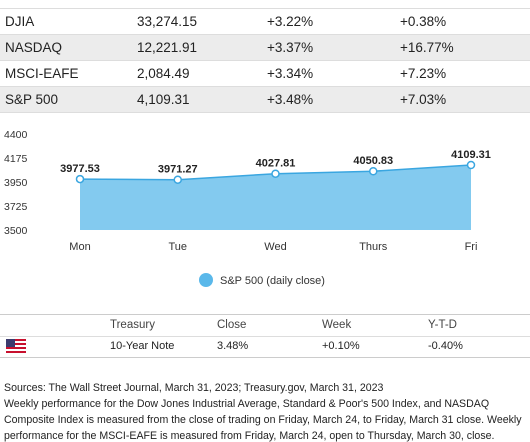 This screenshot has width=530, height=442. What do you see at coordinates (423, 99) in the screenshot?
I see `table-cell: +7.03%` at bounding box center [423, 99].